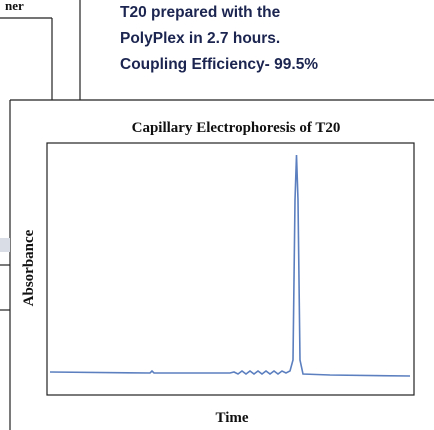 This screenshot has width=434, height=430. Describe the element at coordinates (231, 418) in the screenshot. I see `x-axis-label: Time` at that location.